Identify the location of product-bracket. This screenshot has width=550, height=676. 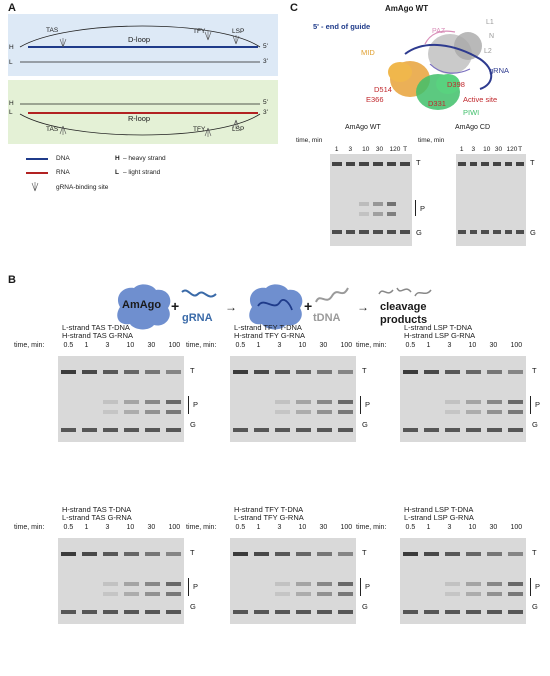
(530, 587).